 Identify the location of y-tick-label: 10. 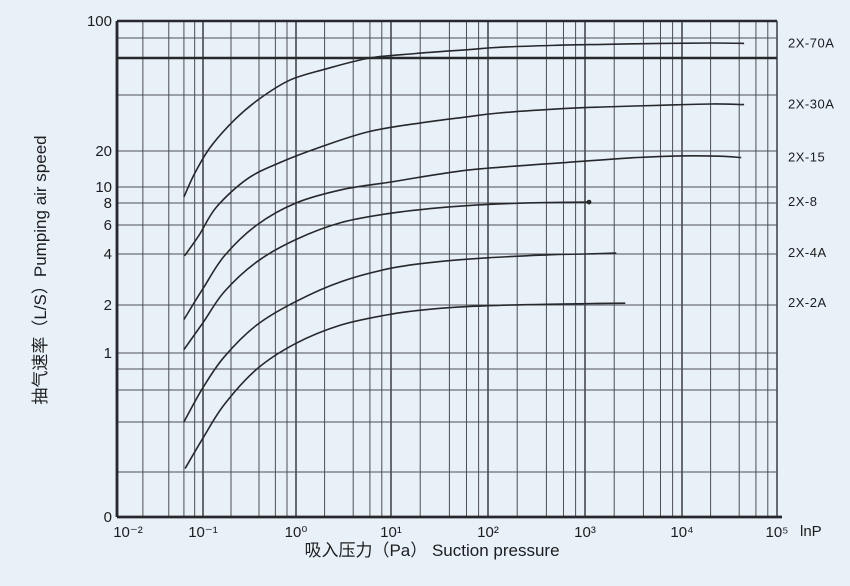
(103, 187).